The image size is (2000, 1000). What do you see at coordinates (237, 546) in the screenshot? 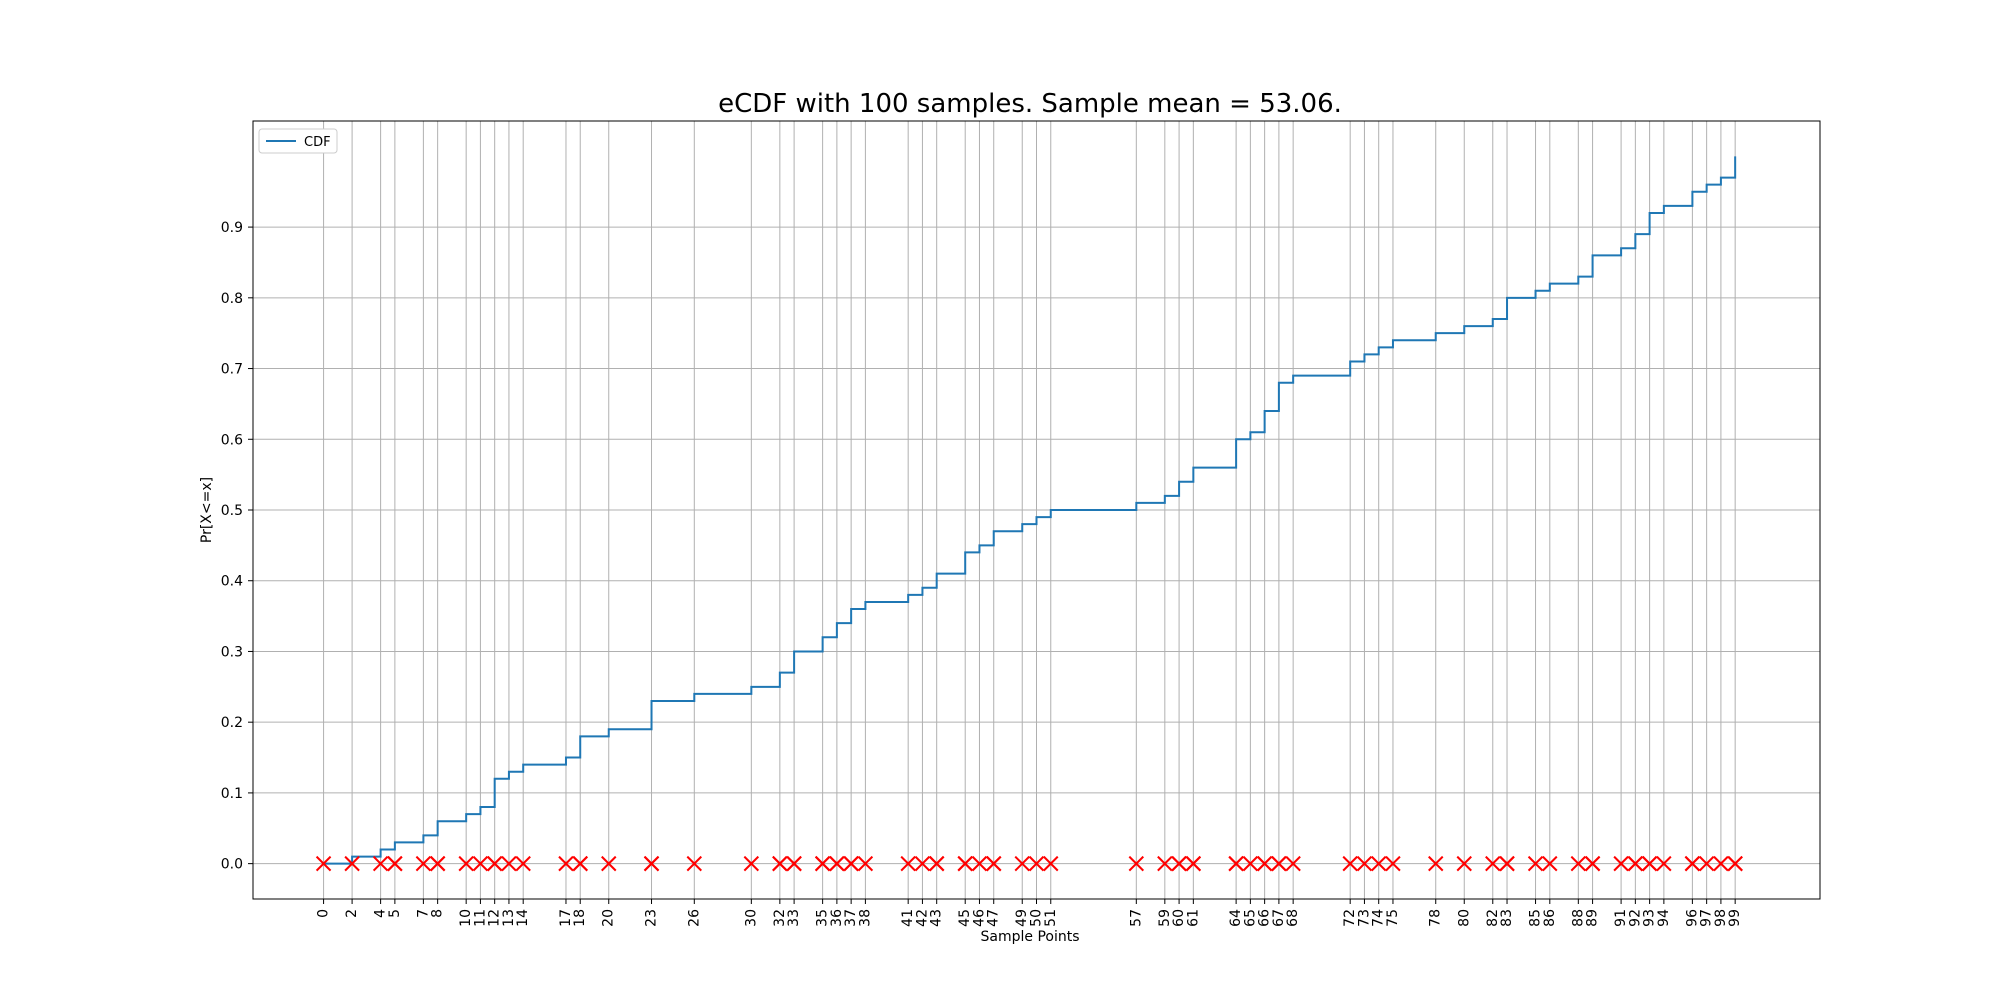
I see `y-axis-ticks: 0.0 0.1 0.2 0.3 0.4 0.5 0.6 0.7 0.8 0.9` at bounding box center [237, 546].